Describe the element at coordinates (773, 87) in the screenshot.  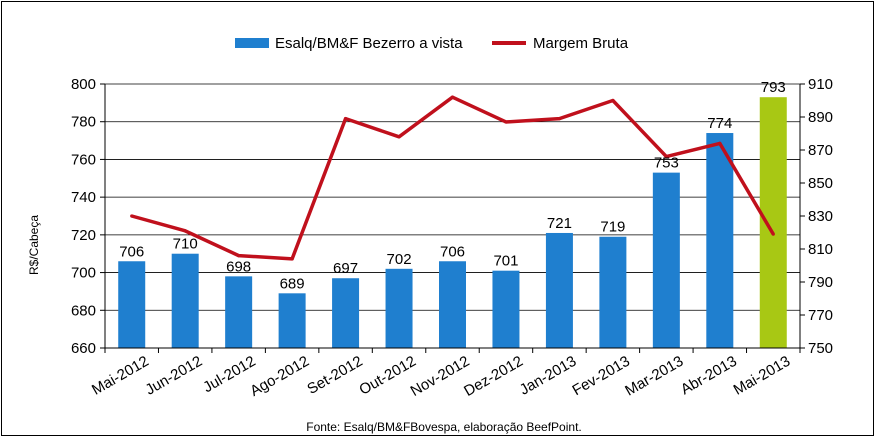
I see `bar-value-label: 793` at that location.